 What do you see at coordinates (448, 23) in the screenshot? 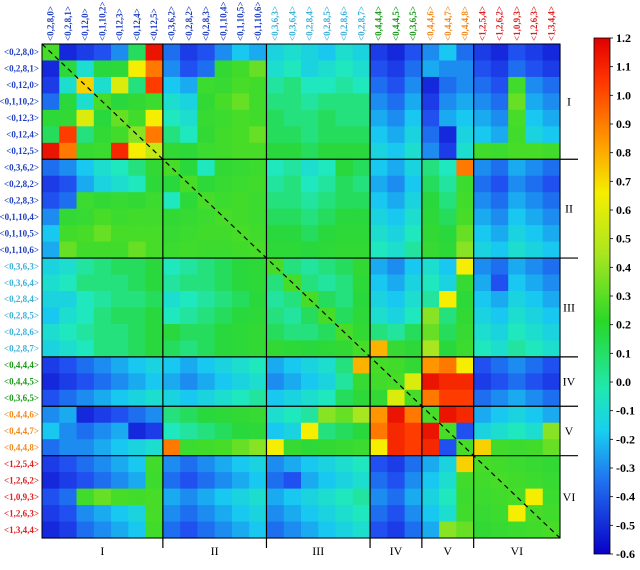
I see `x-tick-label: <0,4,4,7>` at bounding box center [448, 23].